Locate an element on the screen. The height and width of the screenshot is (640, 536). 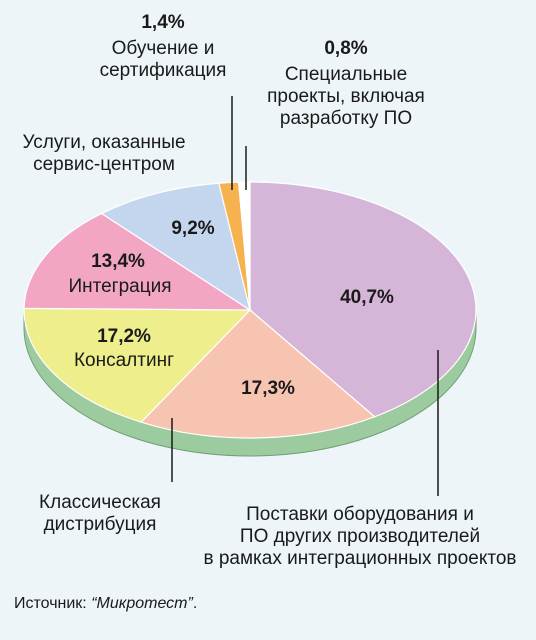
slice-label-2: Консалтинг is located at coordinates (124, 360).